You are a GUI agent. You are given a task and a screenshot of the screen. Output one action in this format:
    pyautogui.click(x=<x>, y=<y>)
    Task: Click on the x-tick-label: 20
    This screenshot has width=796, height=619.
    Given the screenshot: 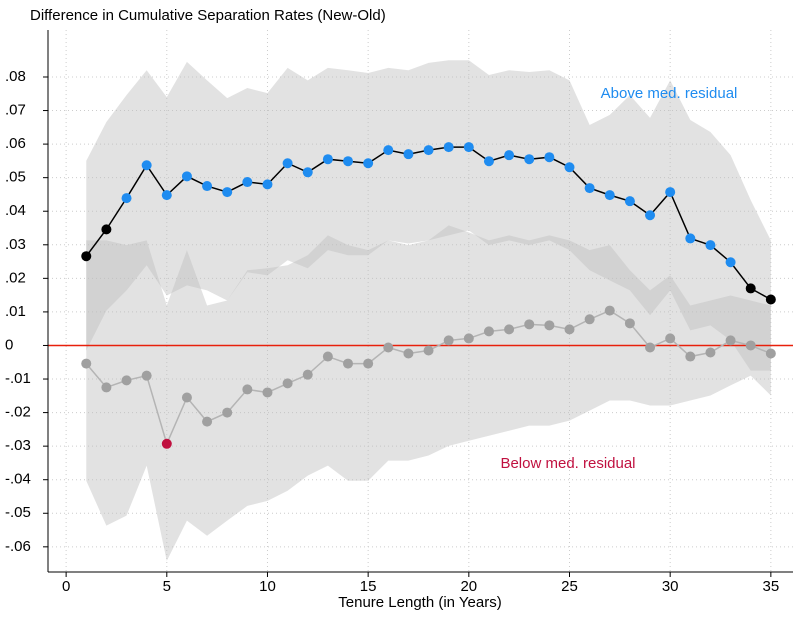 What is the action you would take?
    pyautogui.click(x=468, y=586)
    